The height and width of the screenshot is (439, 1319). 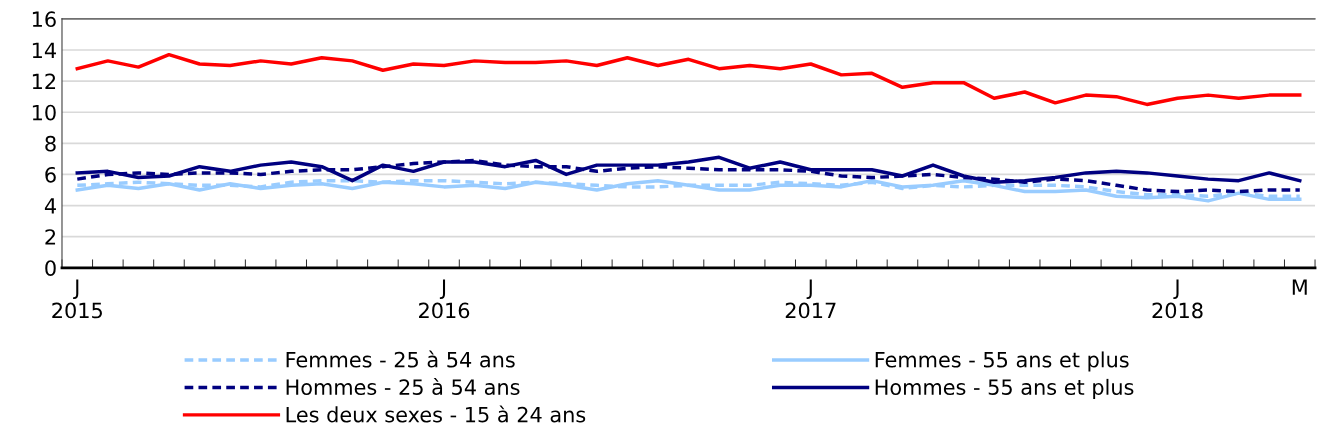 I want to click on y-tick-label: 4, so click(x=50, y=206).